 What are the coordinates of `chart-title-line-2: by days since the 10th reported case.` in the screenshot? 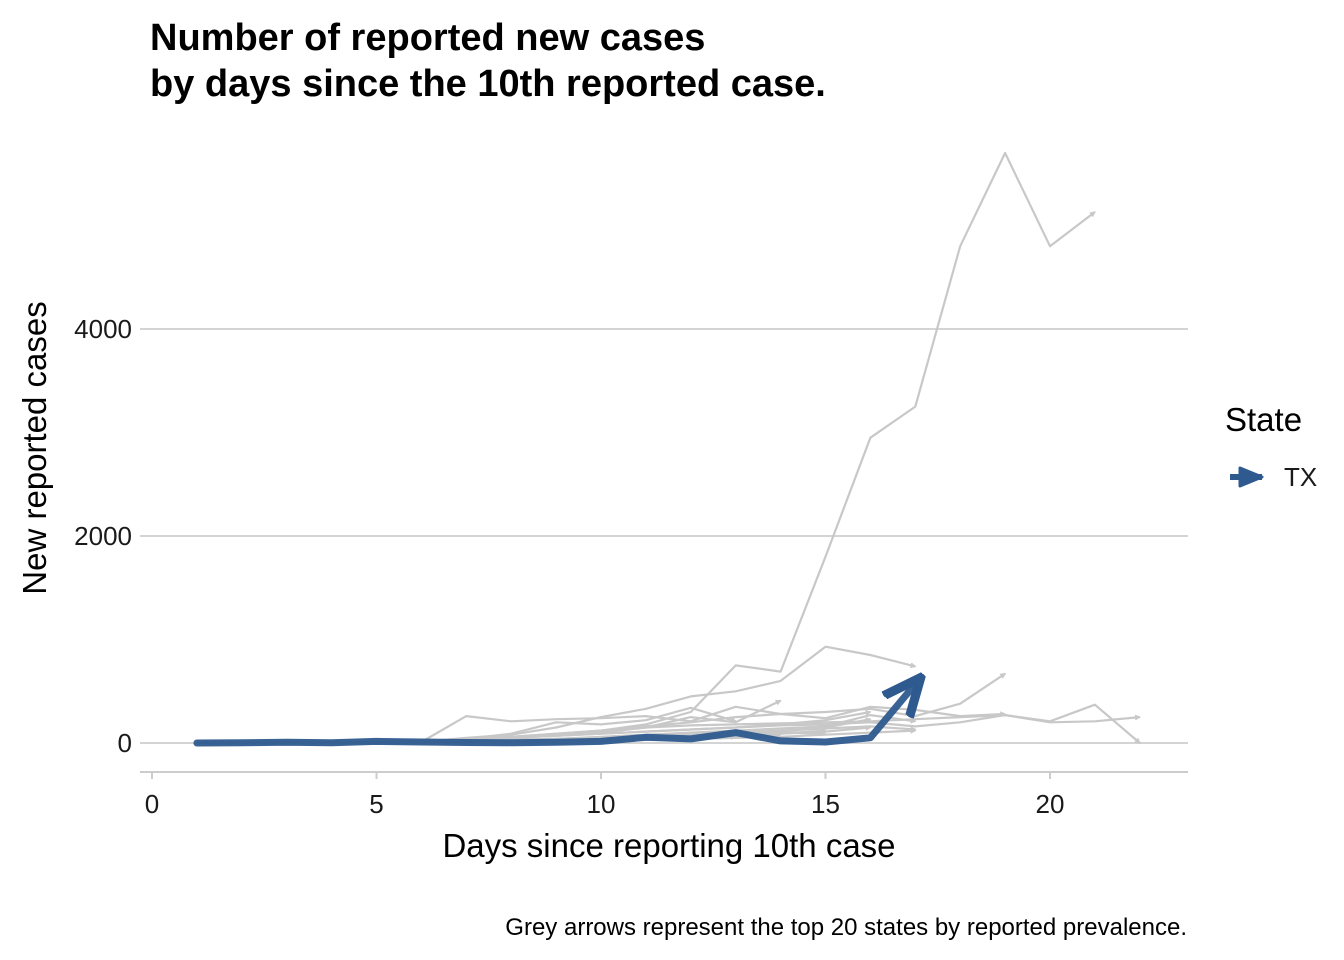 It's located at (488, 84).